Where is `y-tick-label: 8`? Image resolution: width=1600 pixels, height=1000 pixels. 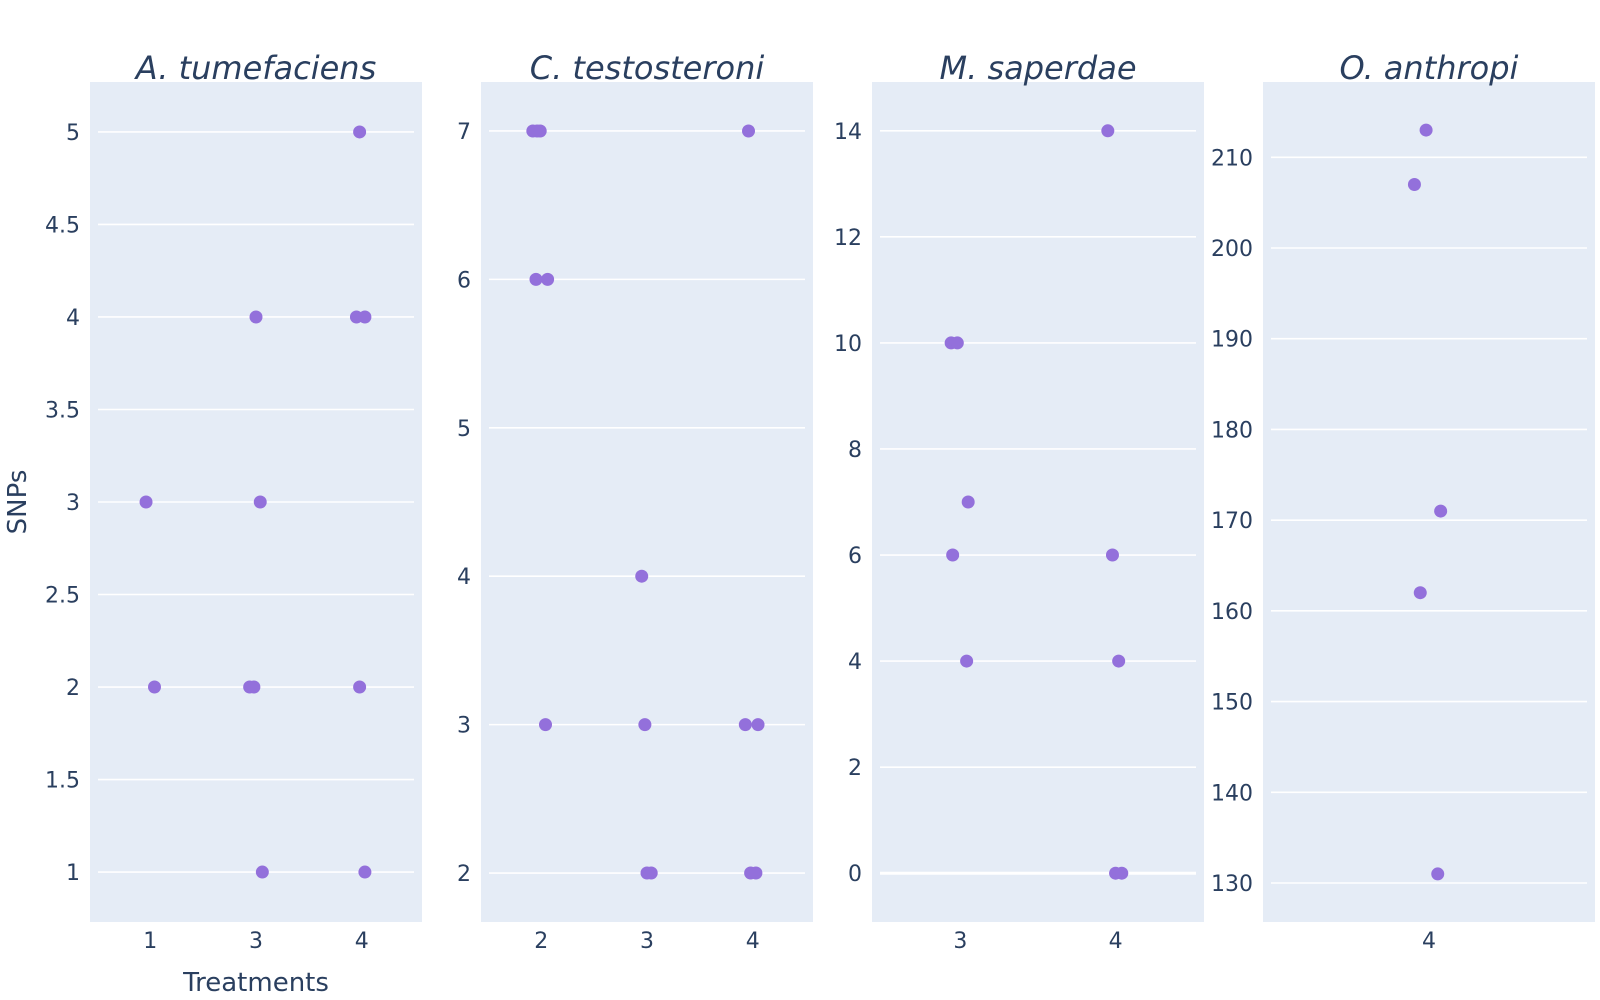 y-tick-label: 8 is located at coordinates (855, 450).